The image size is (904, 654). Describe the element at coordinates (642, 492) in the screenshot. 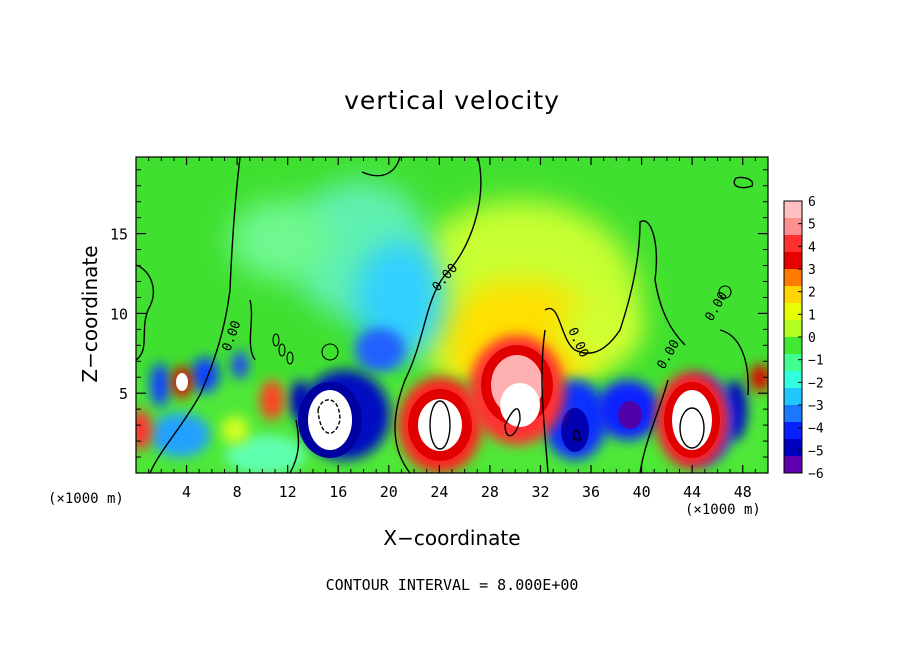

I see `x-tick-label: 40` at that location.